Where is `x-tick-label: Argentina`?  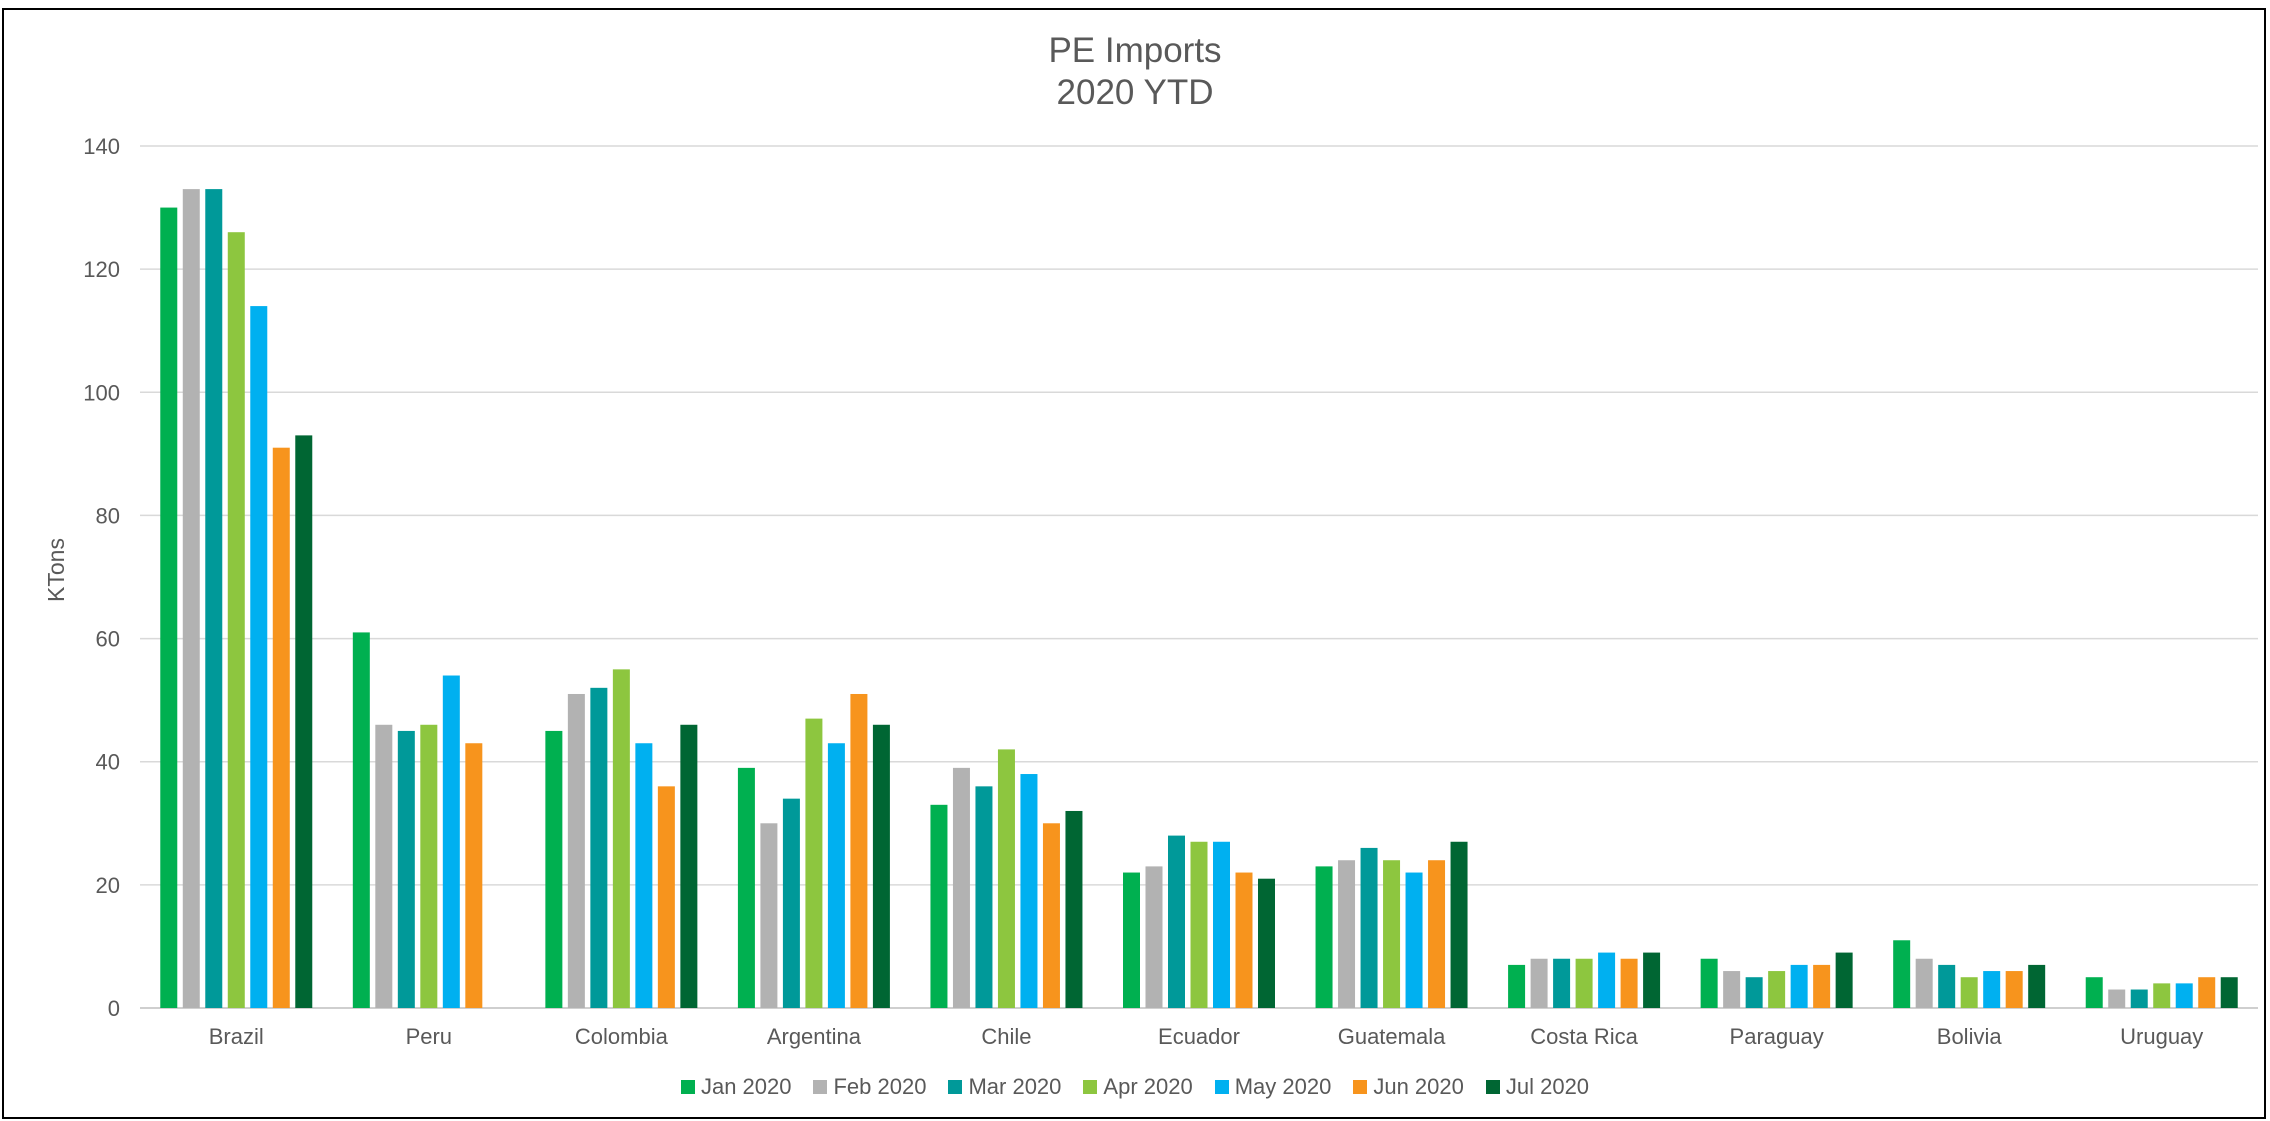 x-tick-label: Argentina is located at coordinates (814, 1036).